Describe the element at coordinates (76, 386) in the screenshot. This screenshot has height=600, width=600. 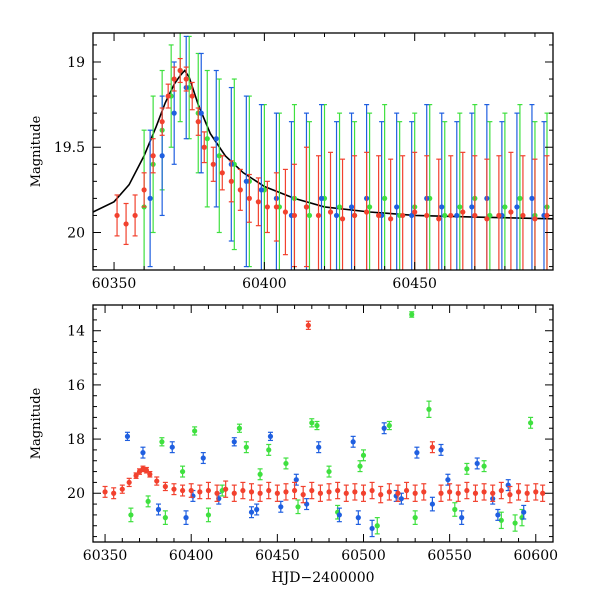
I see `y-tick-label: 16` at that location.